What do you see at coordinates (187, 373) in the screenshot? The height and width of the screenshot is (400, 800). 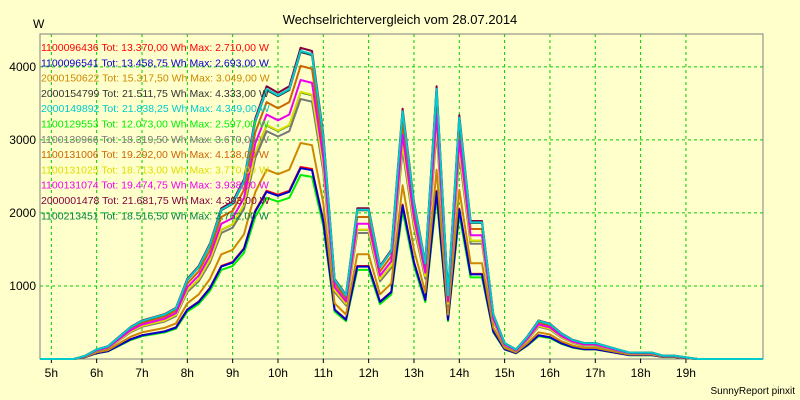 I see `x-tick-label: 8h` at bounding box center [187, 373].